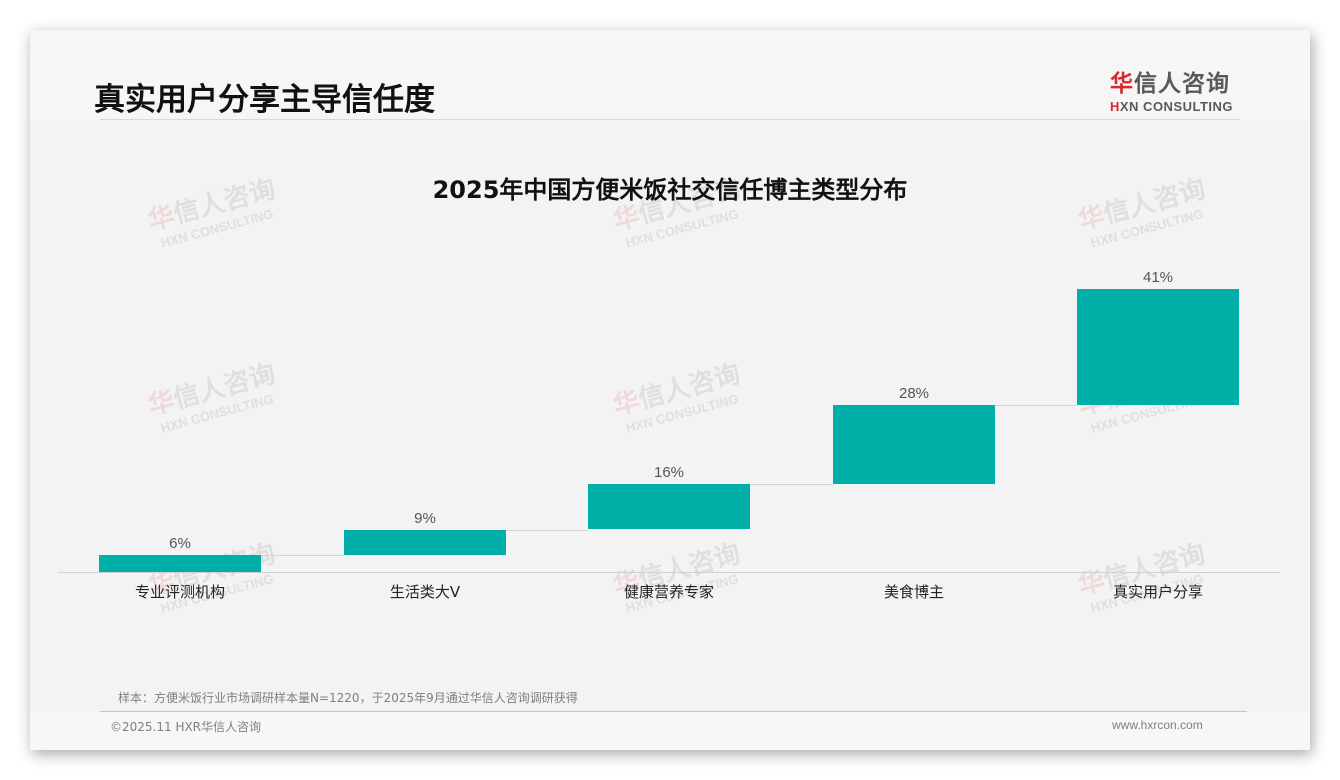  I want to click on category-label: 美食博主, so click(913, 592).